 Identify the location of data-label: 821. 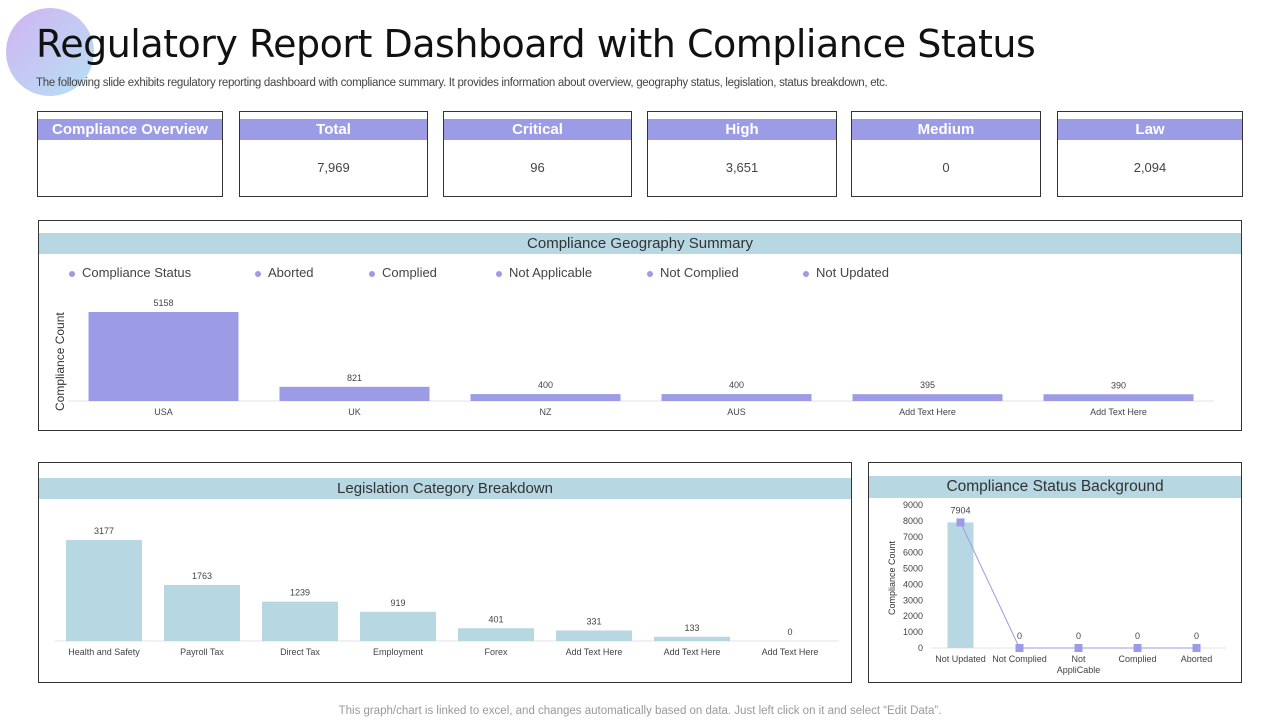
(354, 378).